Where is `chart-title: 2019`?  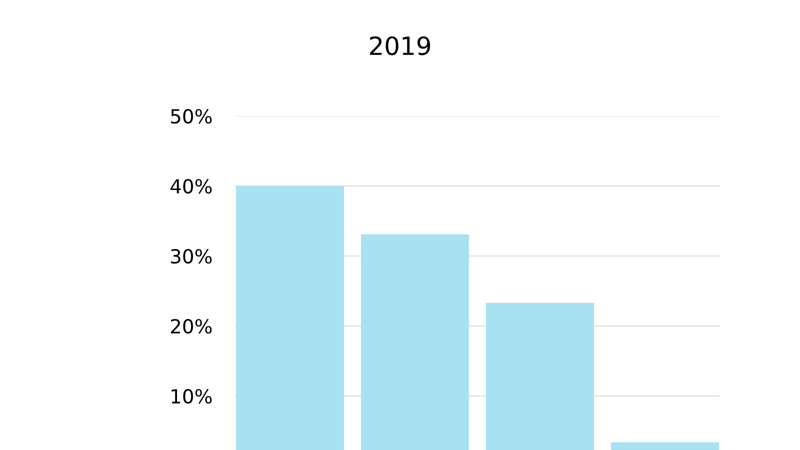
chart-title: 2019 is located at coordinates (400, 46).